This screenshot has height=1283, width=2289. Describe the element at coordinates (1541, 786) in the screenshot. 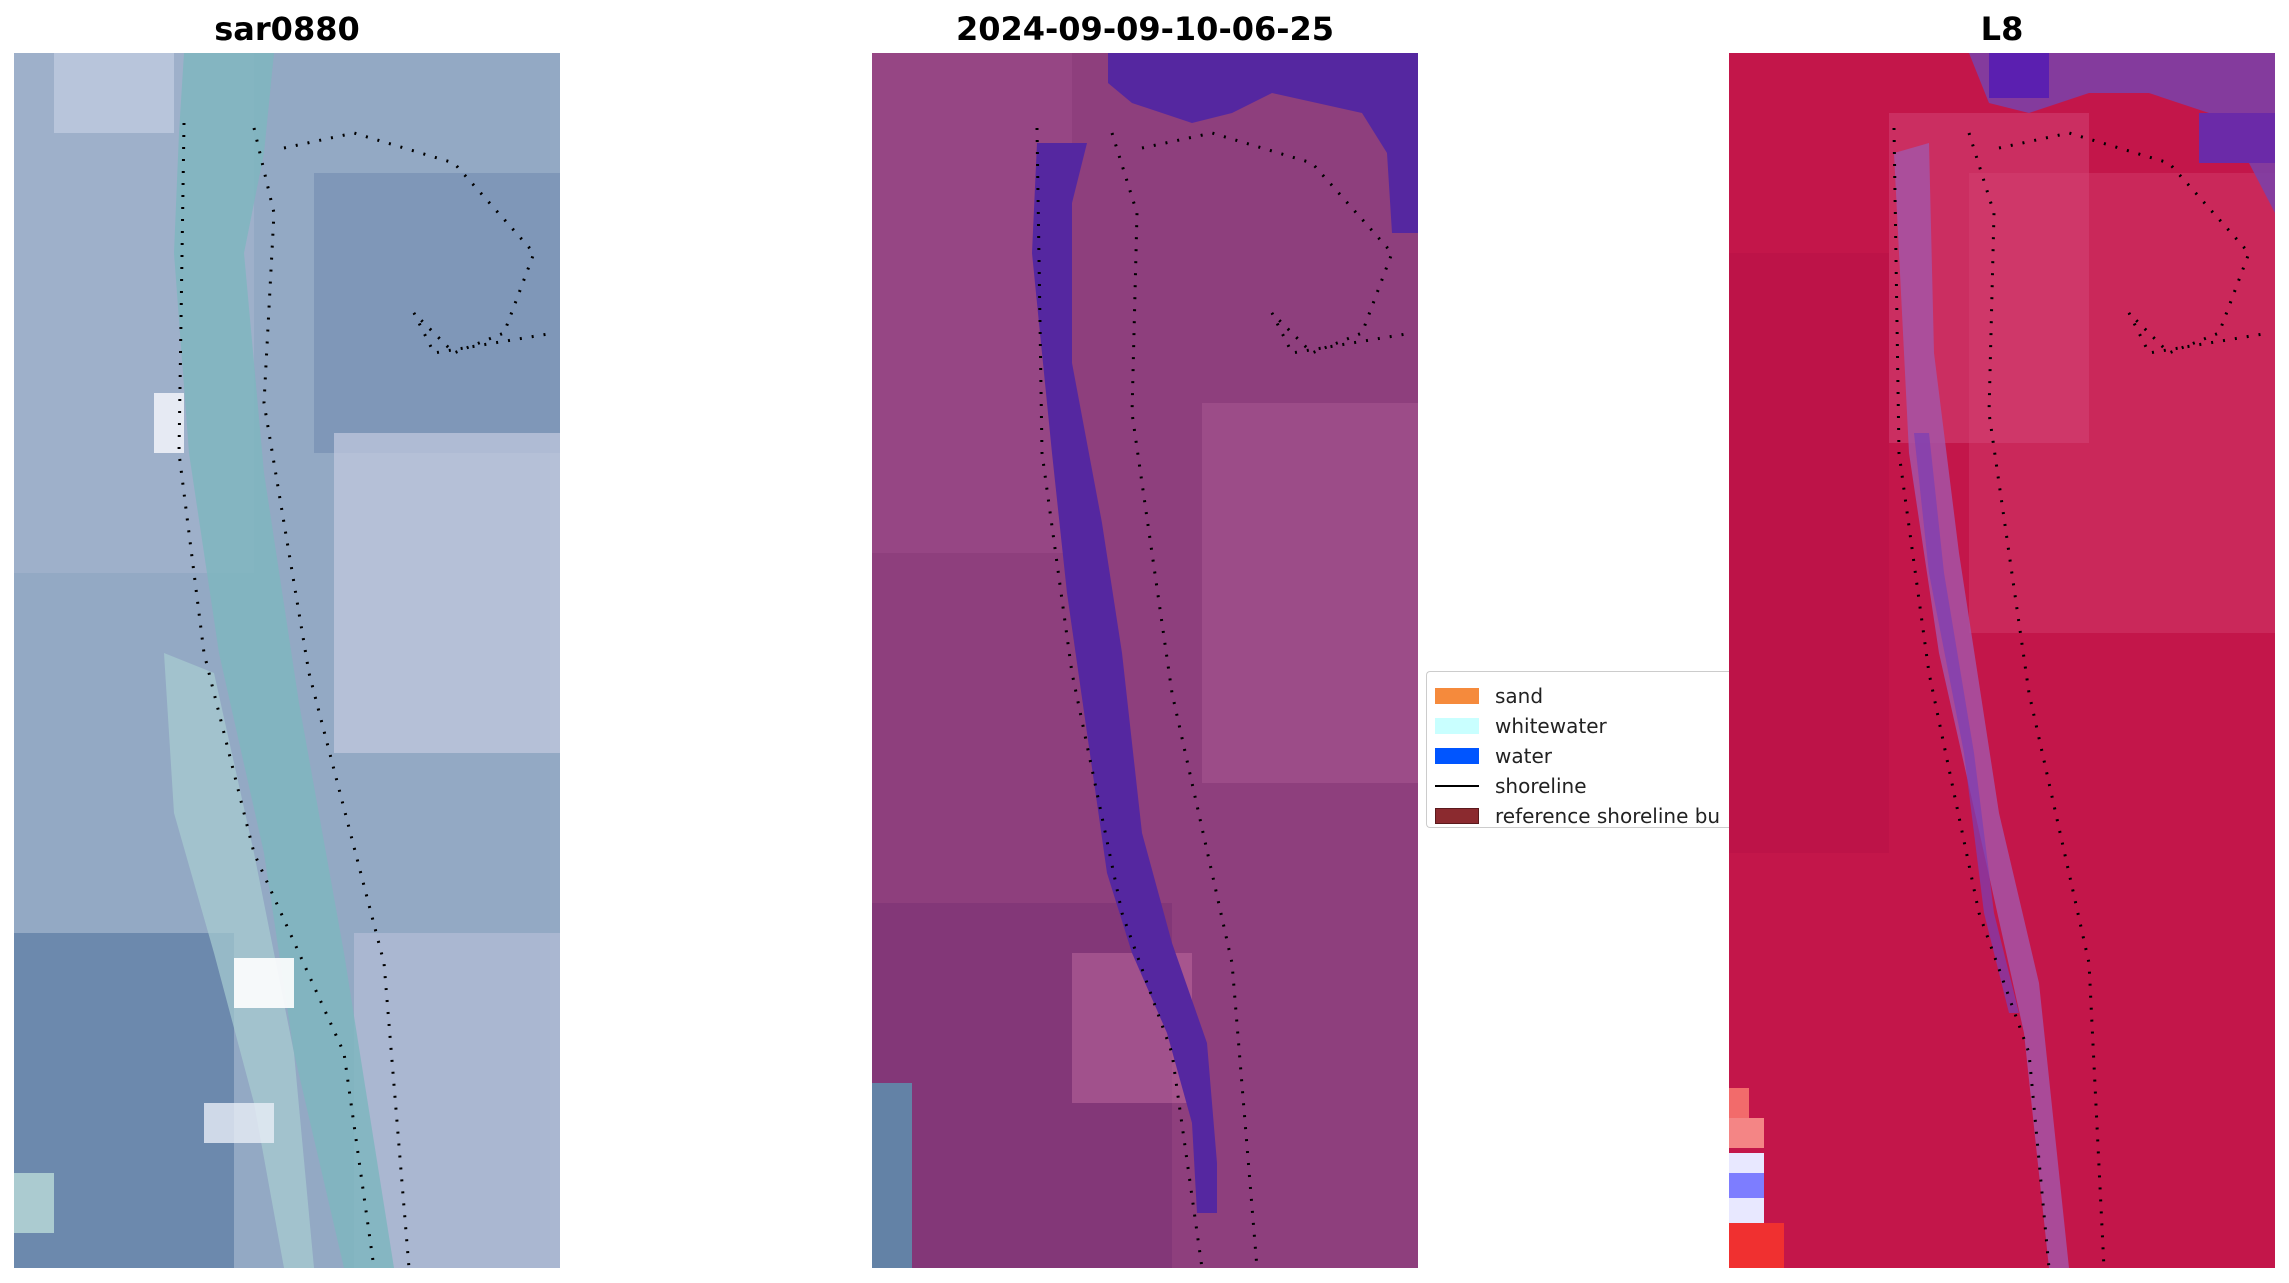

I see `legend-label-shoreline: shoreline` at that location.